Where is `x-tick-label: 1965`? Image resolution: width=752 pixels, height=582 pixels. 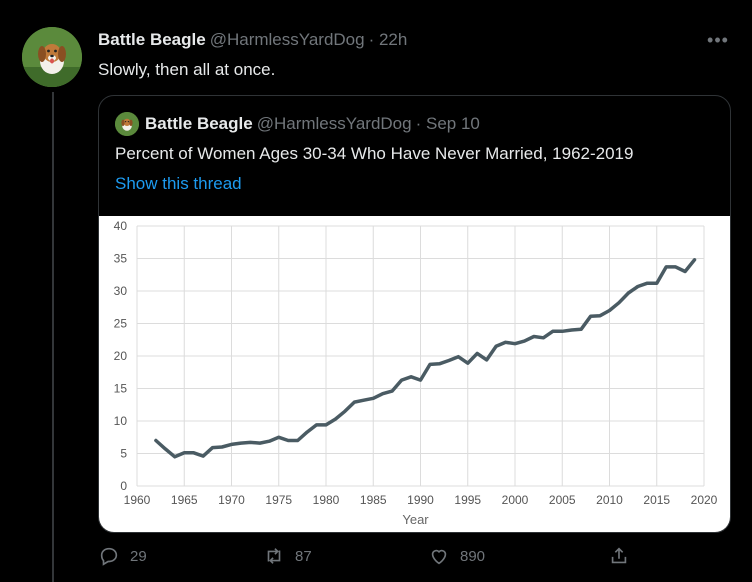 x-tick-label: 1965 is located at coordinates (184, 500).